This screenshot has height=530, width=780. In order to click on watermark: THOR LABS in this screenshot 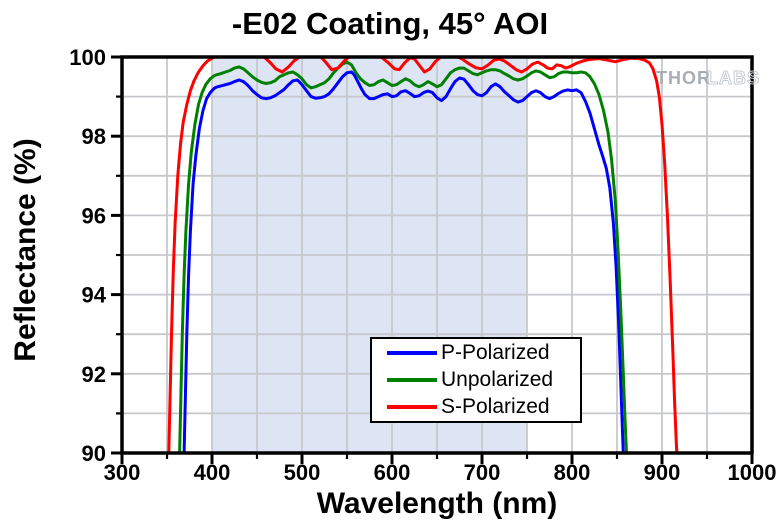, I will do `click(708, 78)`.